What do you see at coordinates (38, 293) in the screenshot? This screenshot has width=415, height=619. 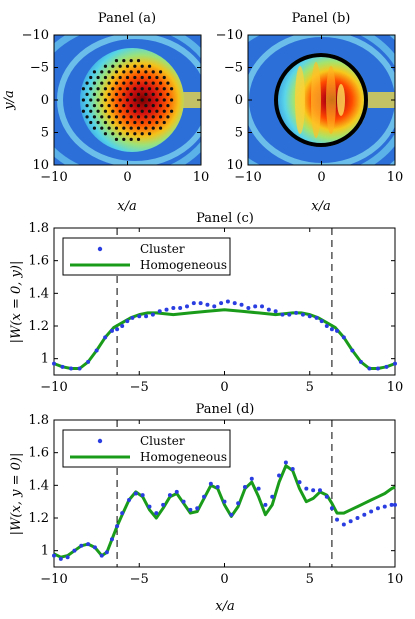 I see `y-tick-label: 1.4` at bounding box center [38, 293].